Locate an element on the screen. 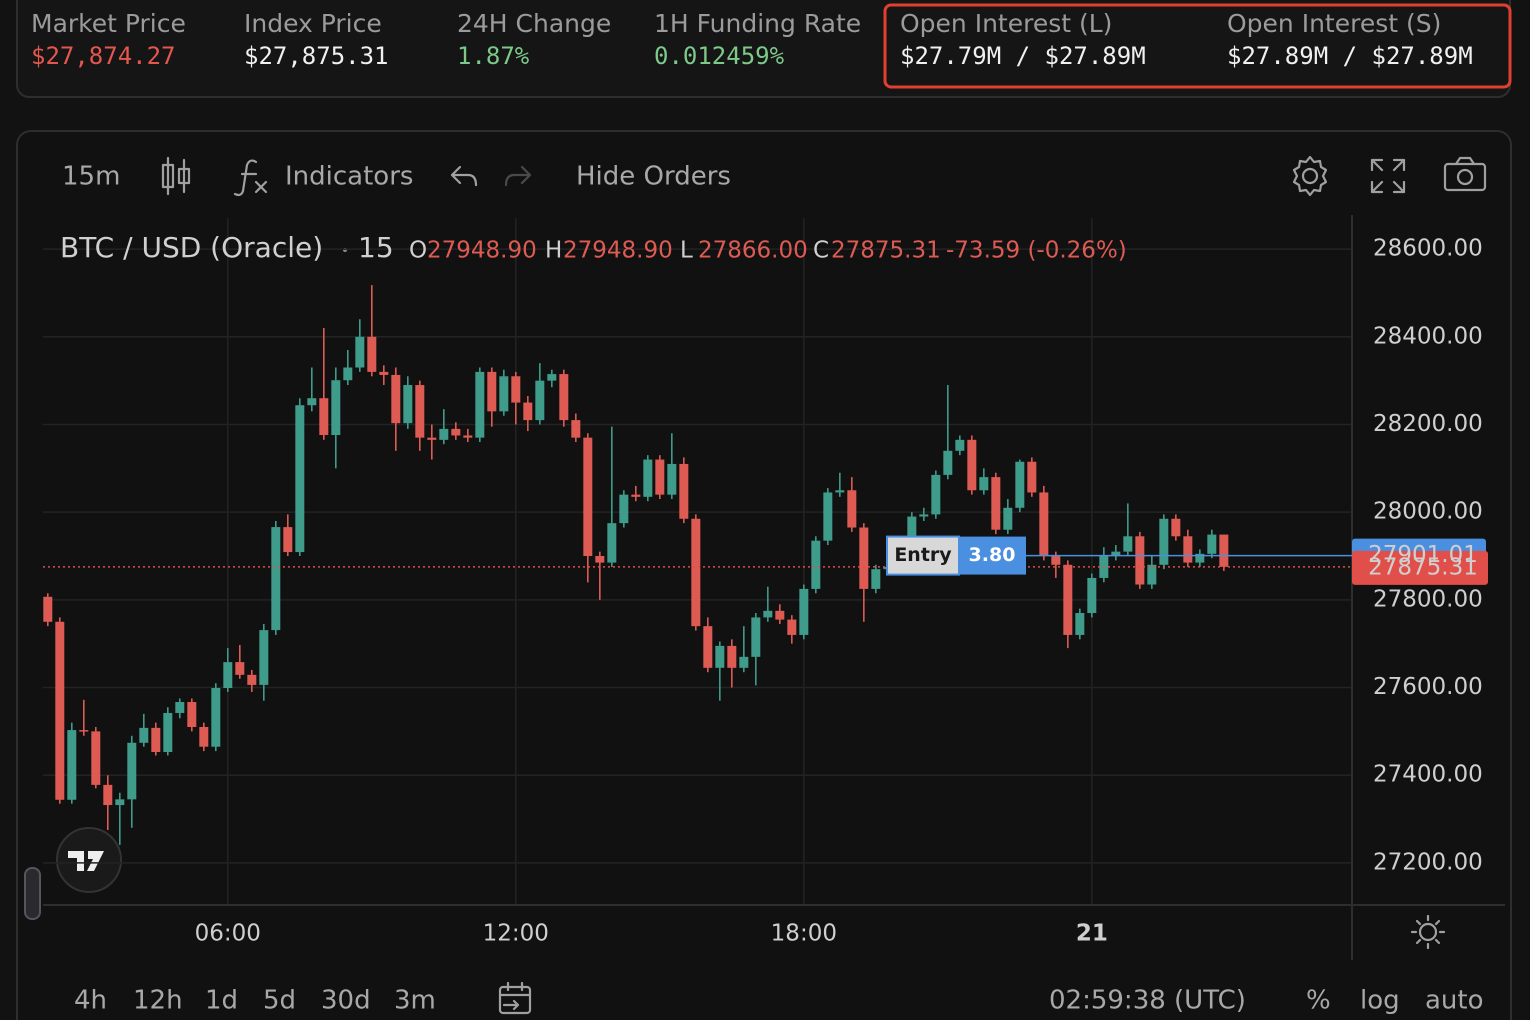 Image resolution: width=1530 pixels, height=1020 pixels. entry-label-box is located at coordinates (923, 555).